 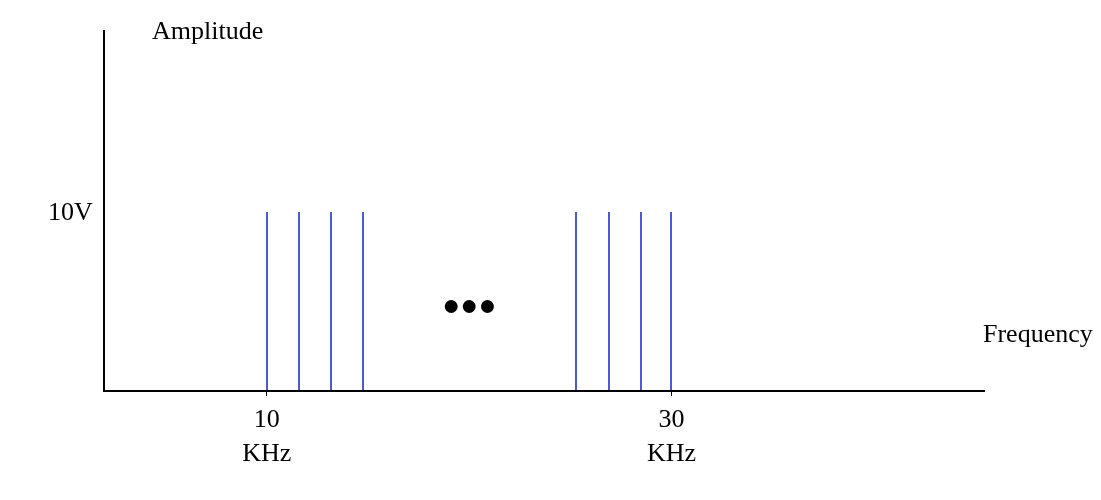 I want to click on text: 10V, so click(x=70, y=211).